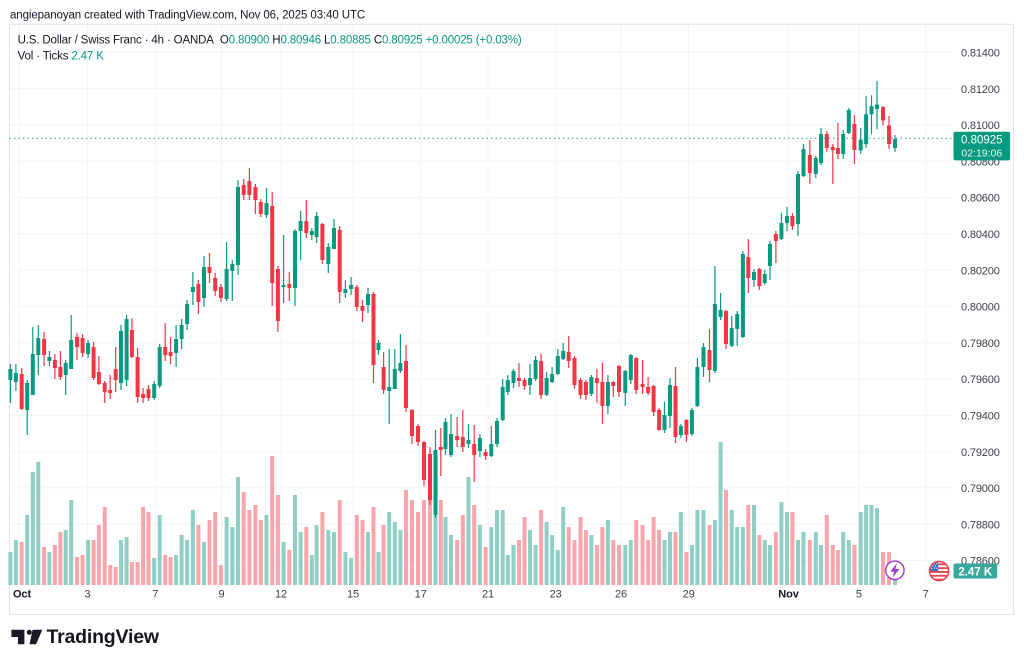 The width and height of the screenshot is (1024, 665). I want to click on svg-text: 0.81000, so click(980, 126).